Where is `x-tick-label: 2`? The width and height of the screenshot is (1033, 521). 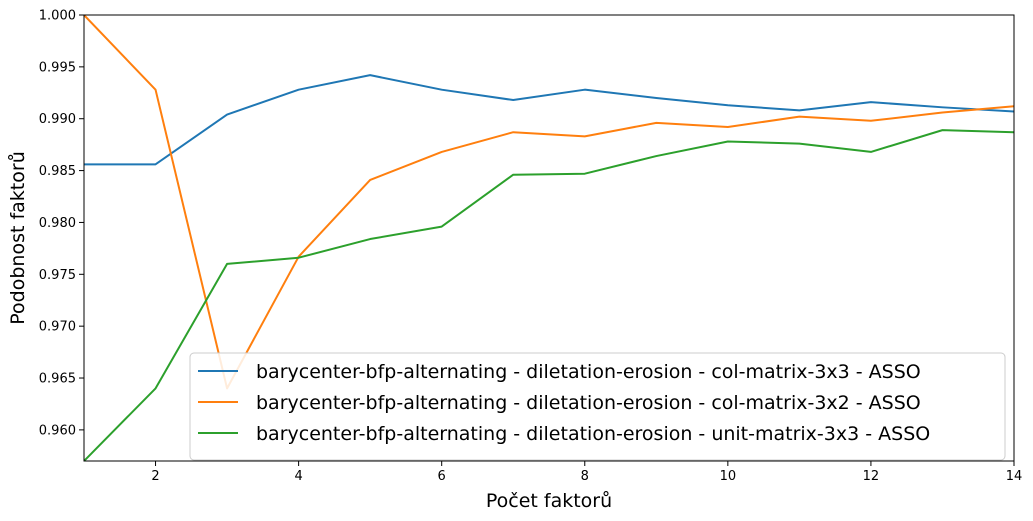
x-tick-label: 2 is located at coordinates (155, 476).